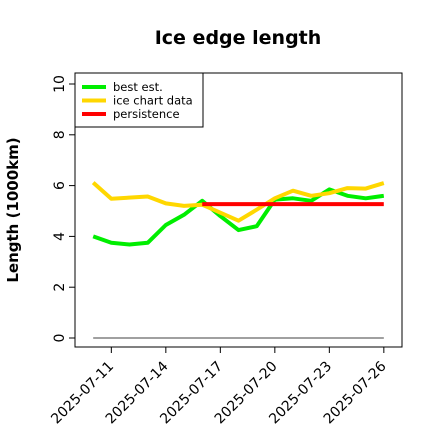 The height and width of the screenshot is (440, 440). What do you see at coordinates (60, 338) in the screenshot?
I see `y-tick-label: 0` at bounding box center [60, 338].